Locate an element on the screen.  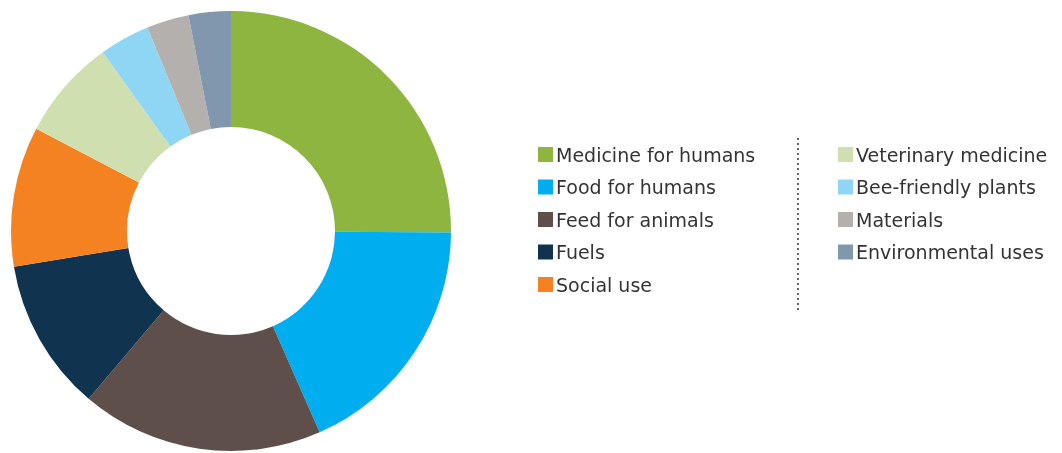
legend-label: Social use is located at coordinates (604, 284).